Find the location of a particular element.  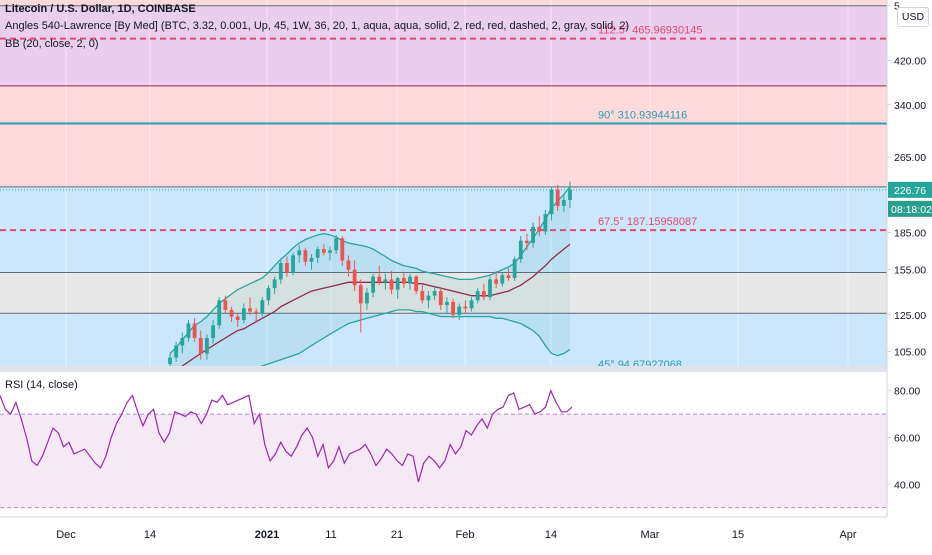

bb-upper-line is located at coordinates (370, 270).